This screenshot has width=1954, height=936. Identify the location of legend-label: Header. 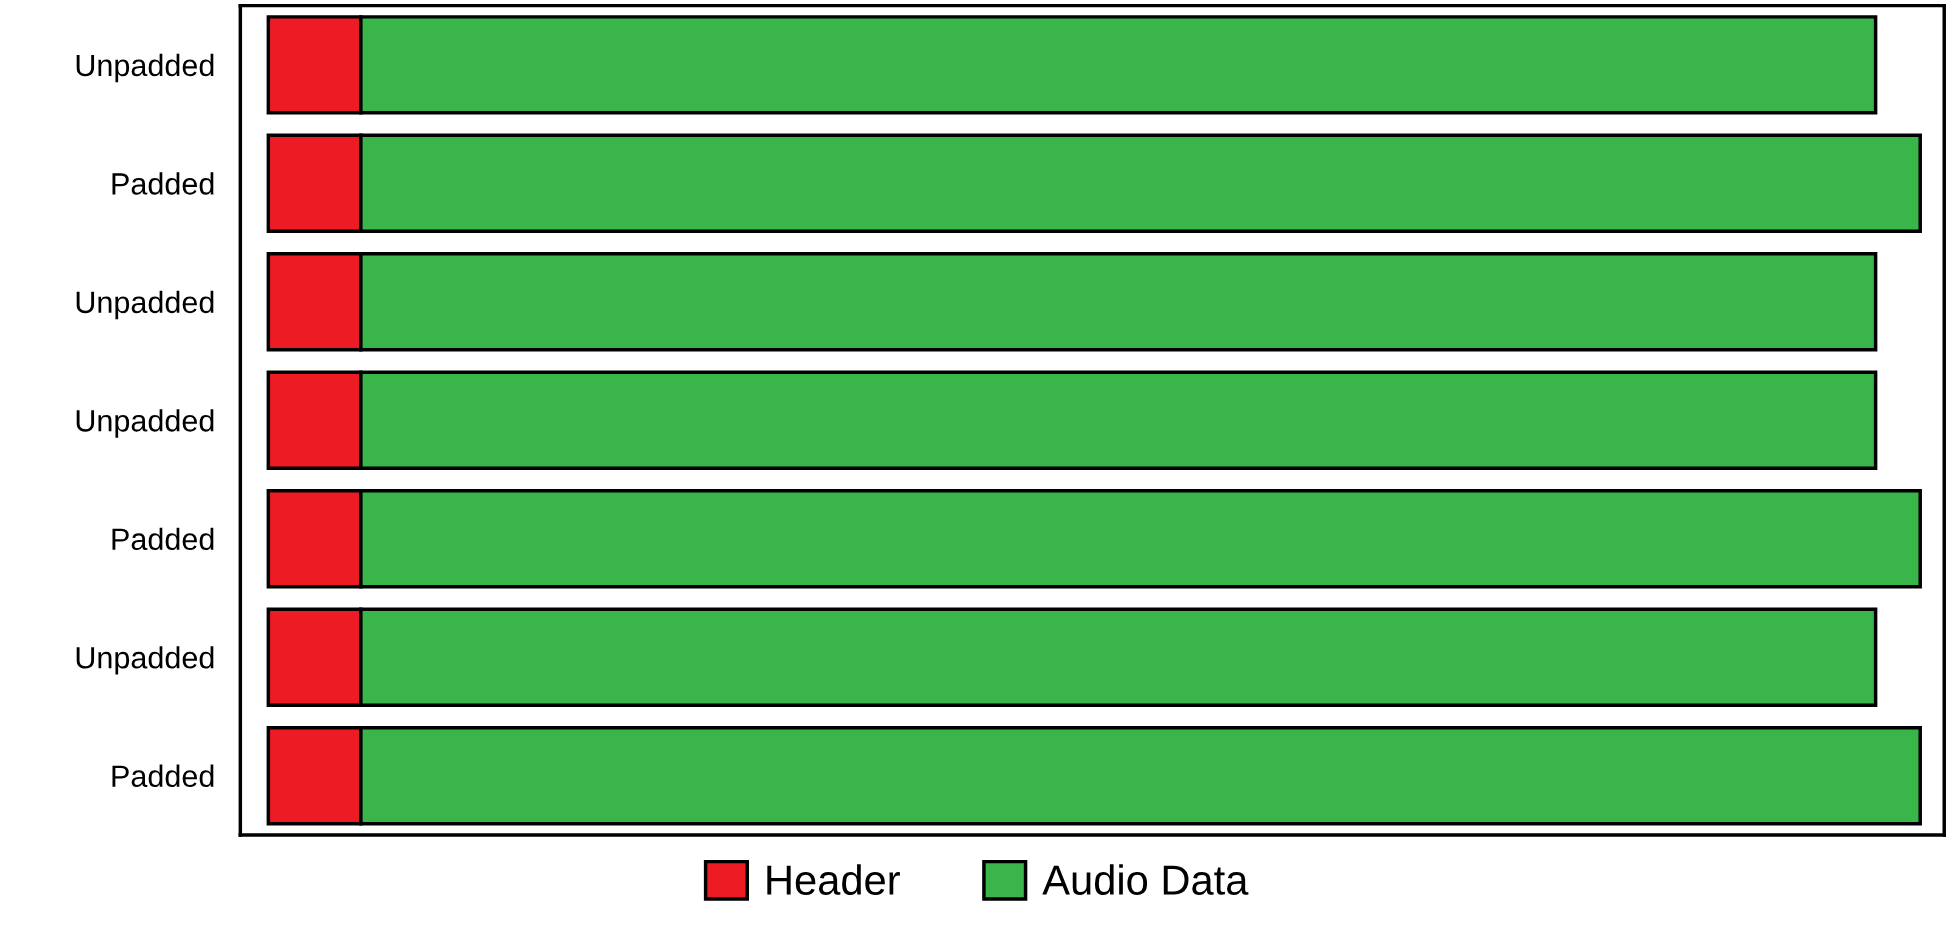
(833, 879).